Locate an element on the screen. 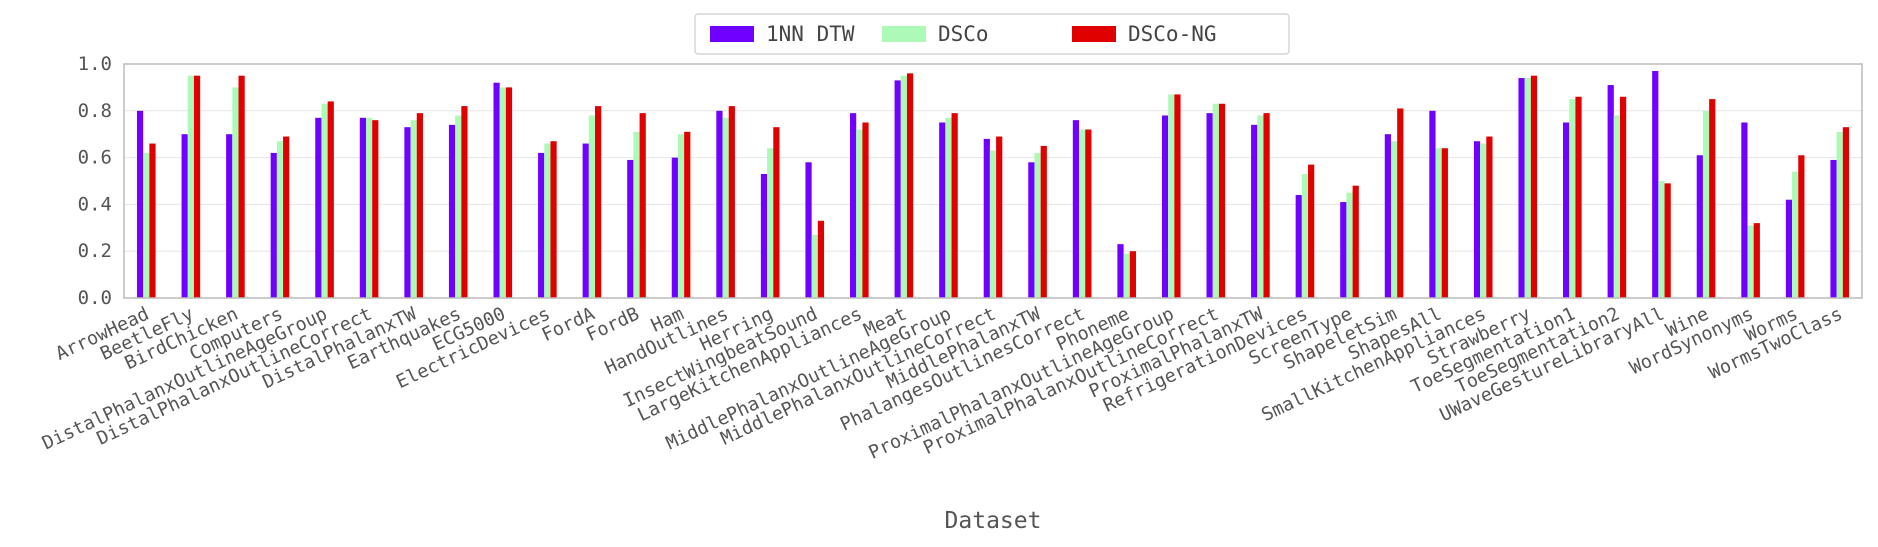 The height and width of the screenshot is (547, 1878). y-axis-ticks: 0.0 0.2 0.4 0.6 0.8 1.0 is located at coordinates (95, 181).